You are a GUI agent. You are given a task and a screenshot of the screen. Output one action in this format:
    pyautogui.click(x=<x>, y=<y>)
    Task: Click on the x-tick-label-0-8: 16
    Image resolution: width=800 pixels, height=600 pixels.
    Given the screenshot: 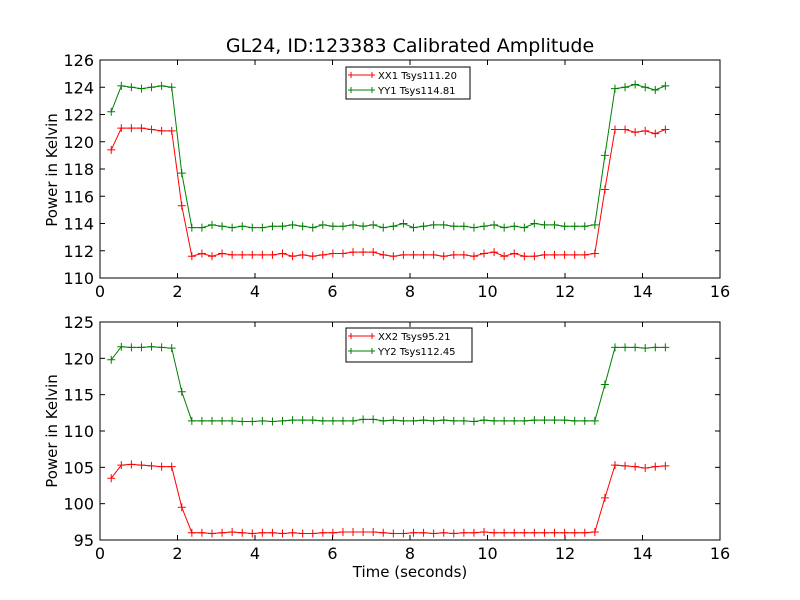 What is the action you would take?
    pyautogui.click(x=720, y=291)
    